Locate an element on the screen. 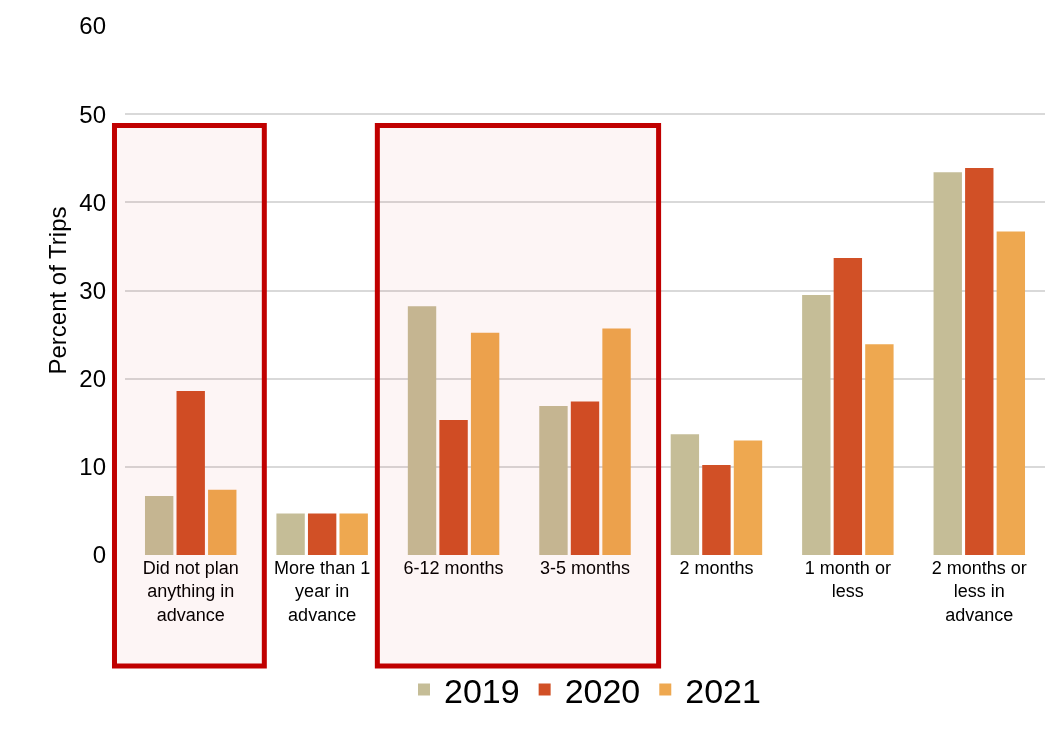 The width and height of the screenshot is (1060, 731). y-tick-label: 40 is located at coordinates (92, 202).